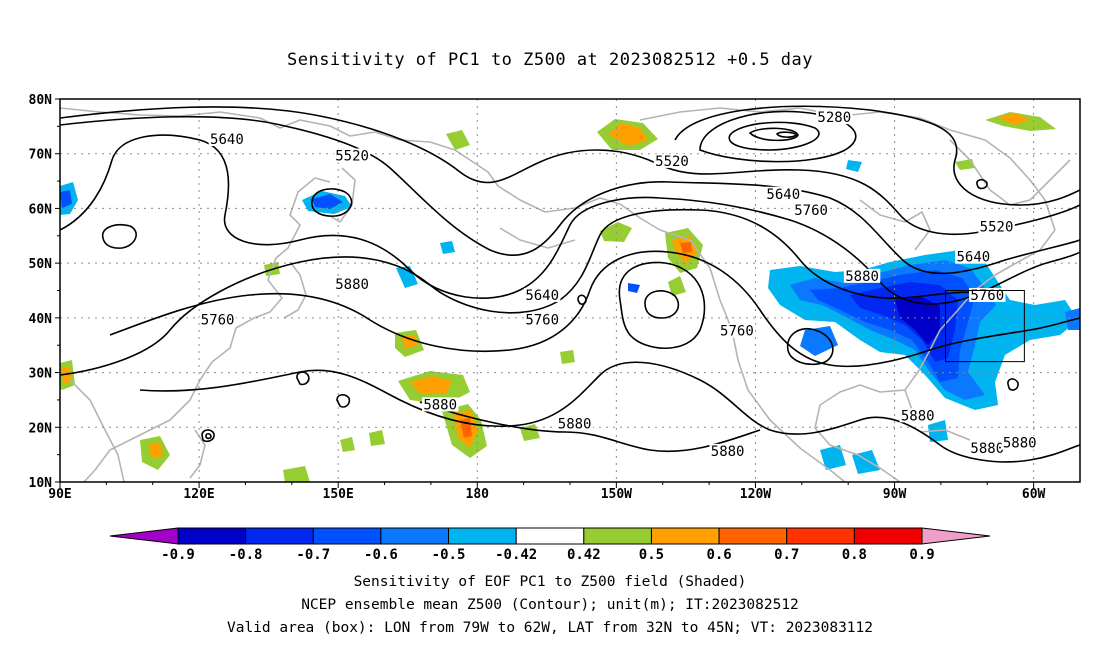 The image size is (1100, 650). Describe the element at coordinates (41, 319) in the screenshot. I see `lat-tick-label: 40N` at that location.